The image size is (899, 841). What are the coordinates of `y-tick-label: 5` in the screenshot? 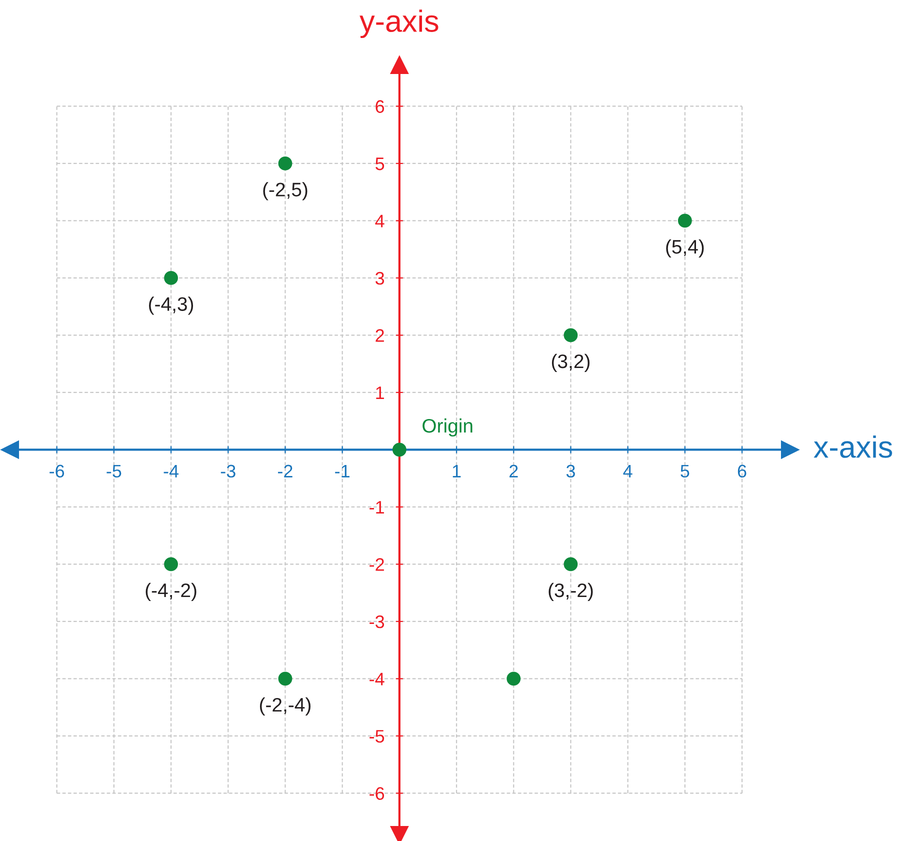 It's located at (380, 164).